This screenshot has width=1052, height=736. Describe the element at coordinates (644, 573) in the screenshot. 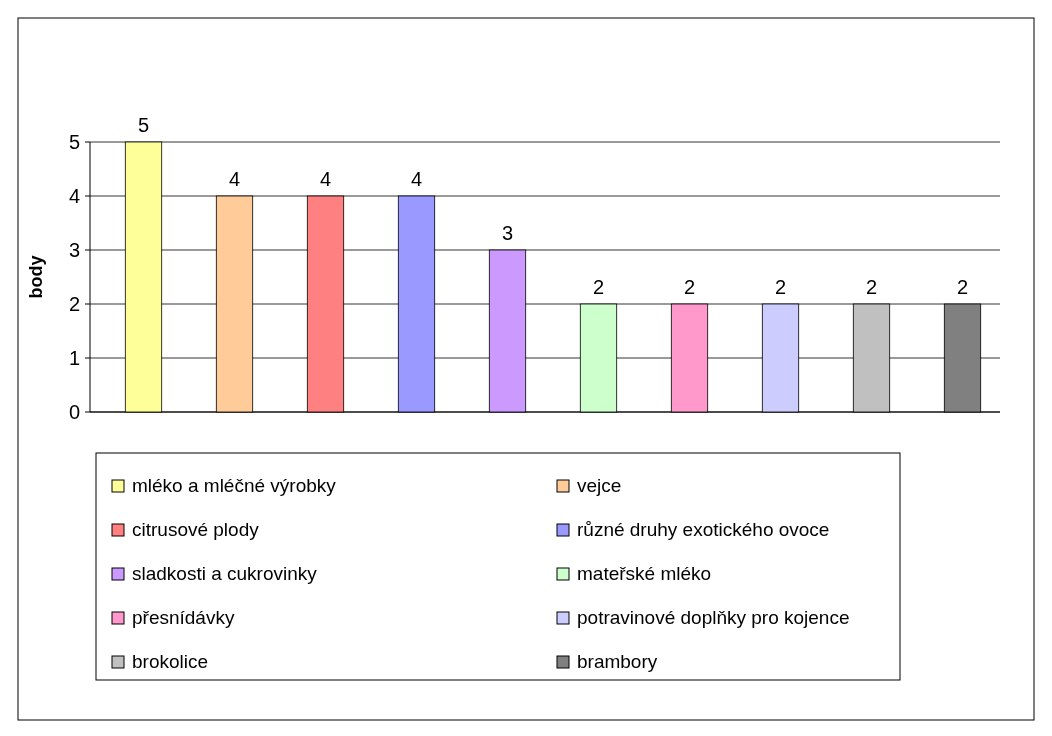

I see `legend-label: mateřské mléko` at that location.